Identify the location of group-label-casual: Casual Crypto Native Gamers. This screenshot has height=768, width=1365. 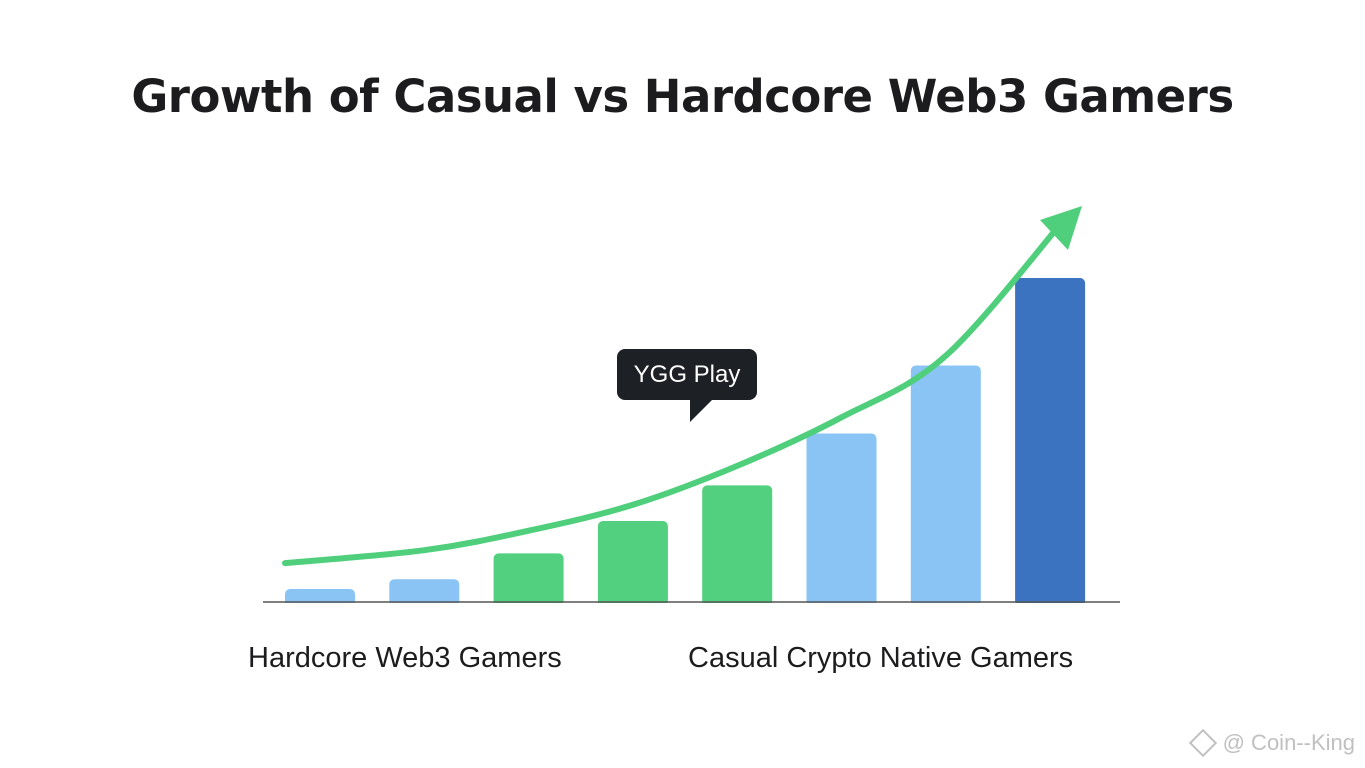
(881, 658).